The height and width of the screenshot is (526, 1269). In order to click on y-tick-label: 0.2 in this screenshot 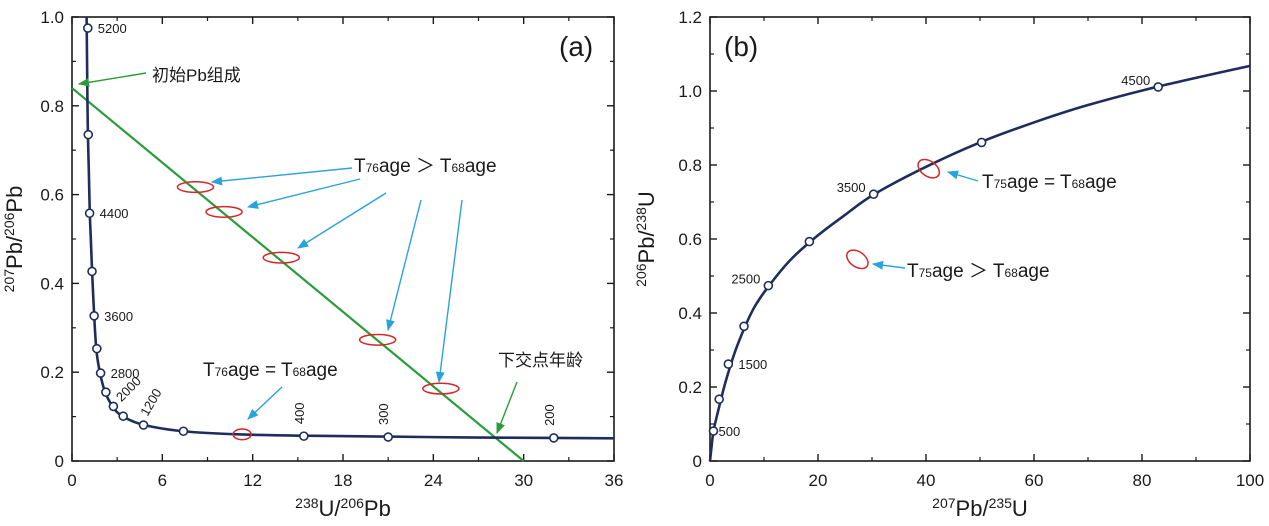, I will do `click(690, 387)`.